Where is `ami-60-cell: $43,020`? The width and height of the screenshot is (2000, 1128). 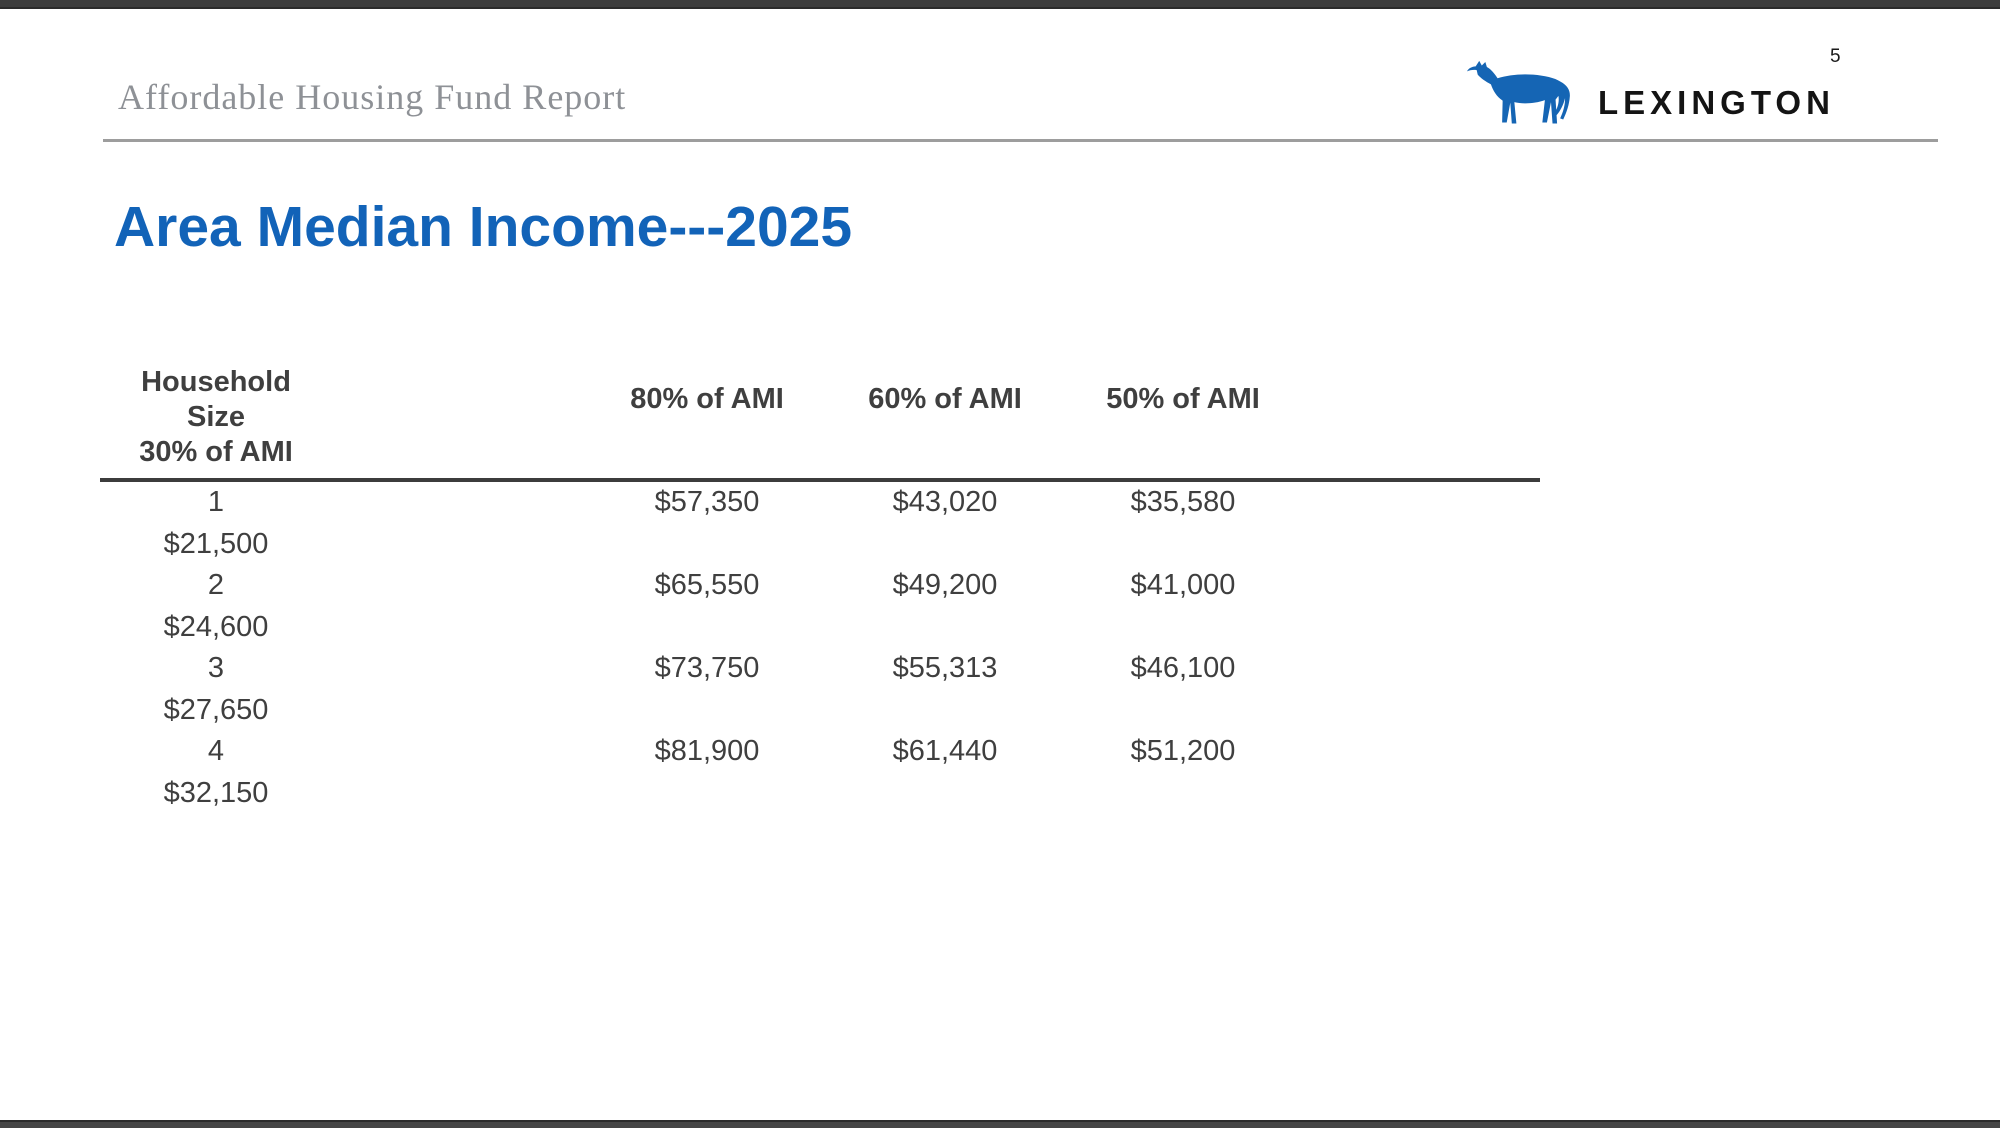 ami-60-cell: $43,020 is located at coordinates (945, 502).